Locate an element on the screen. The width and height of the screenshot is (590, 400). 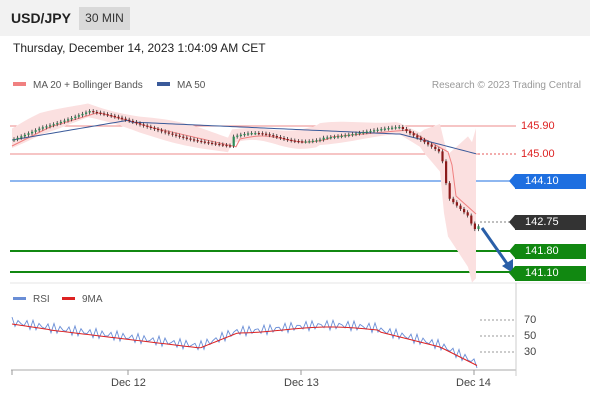
bollinger-swatch is located at coordinates (19, 84).